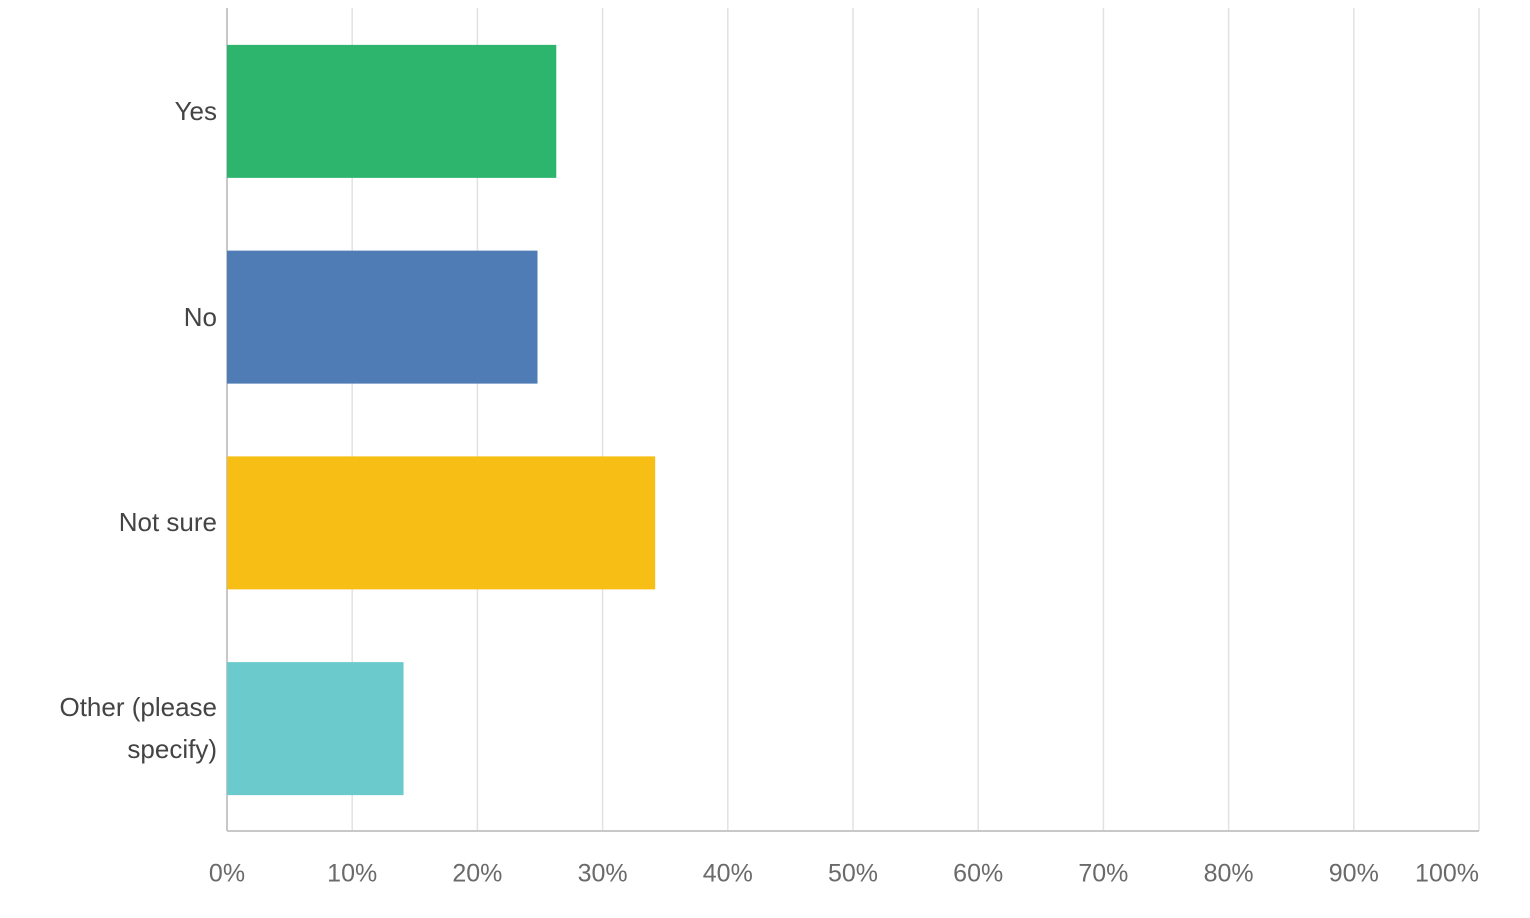 The width and height of the screenshot is (1530, 918). What do you see at coordinates (853, 874) in the screenshot?
I see `x-tick-label: 50%` at bounding box center [853, 874].